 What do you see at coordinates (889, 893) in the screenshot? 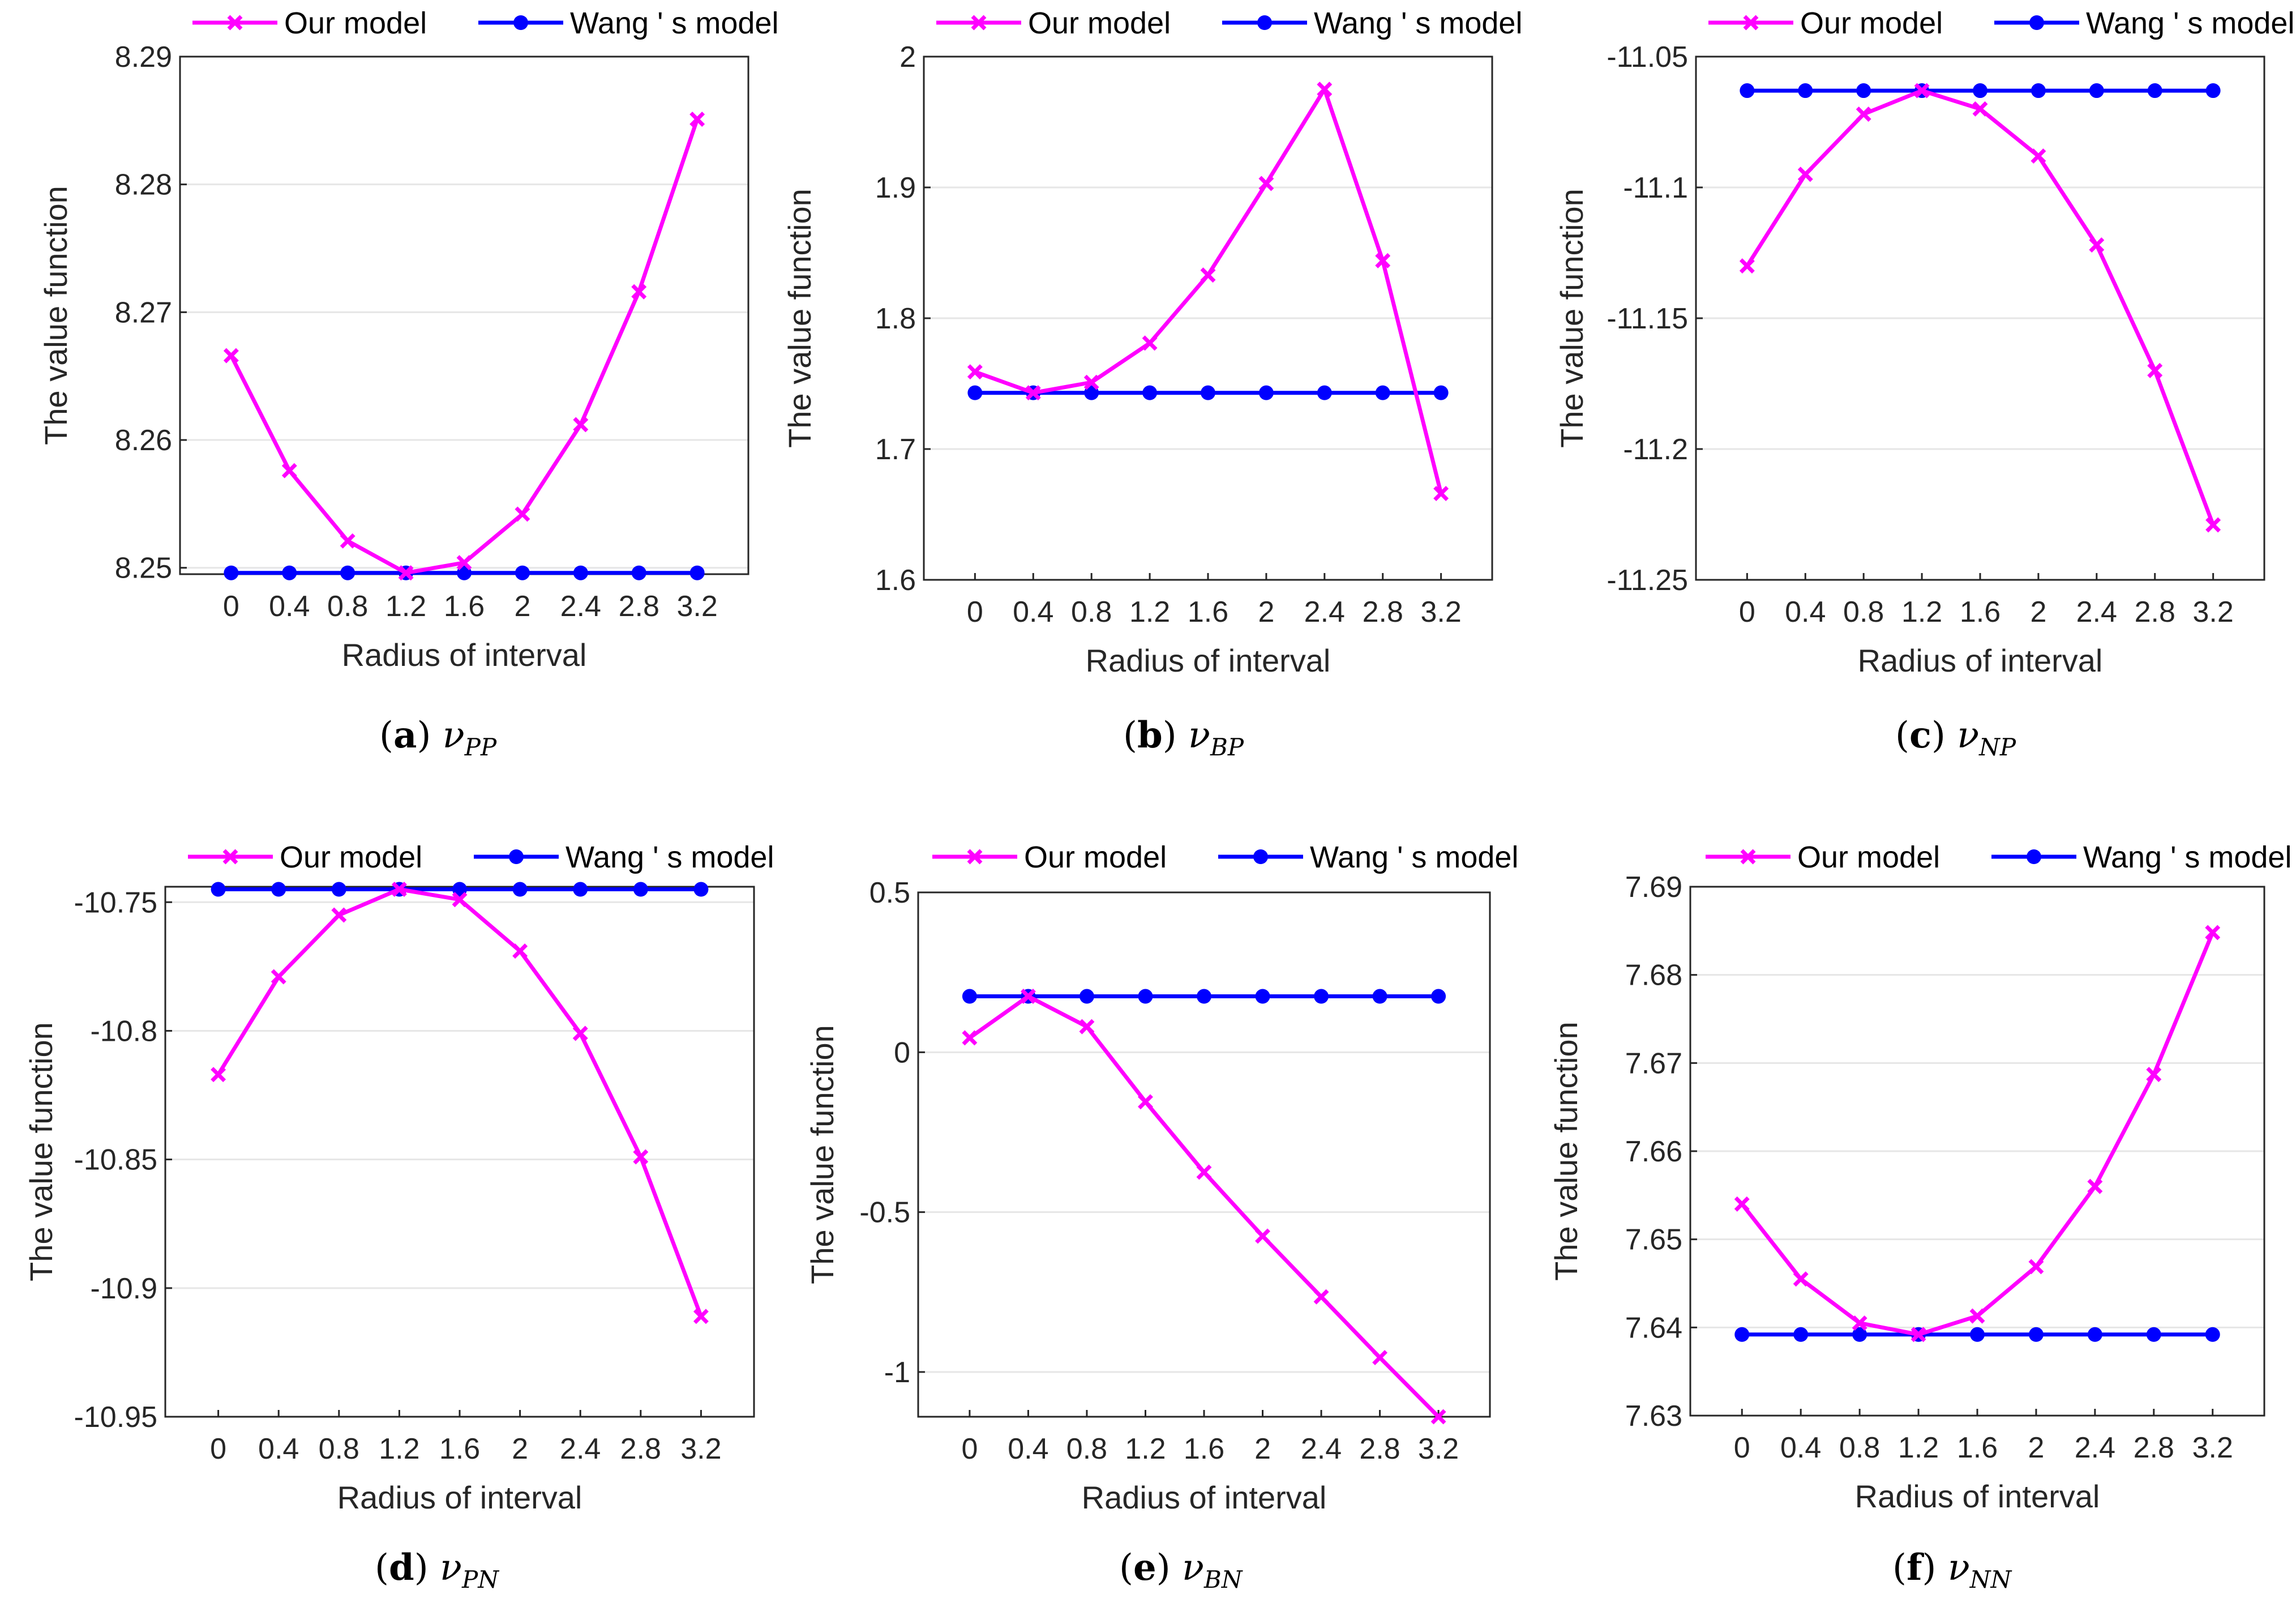
I see `y-tick-label: 0.5` at bounding box center [889, 893].